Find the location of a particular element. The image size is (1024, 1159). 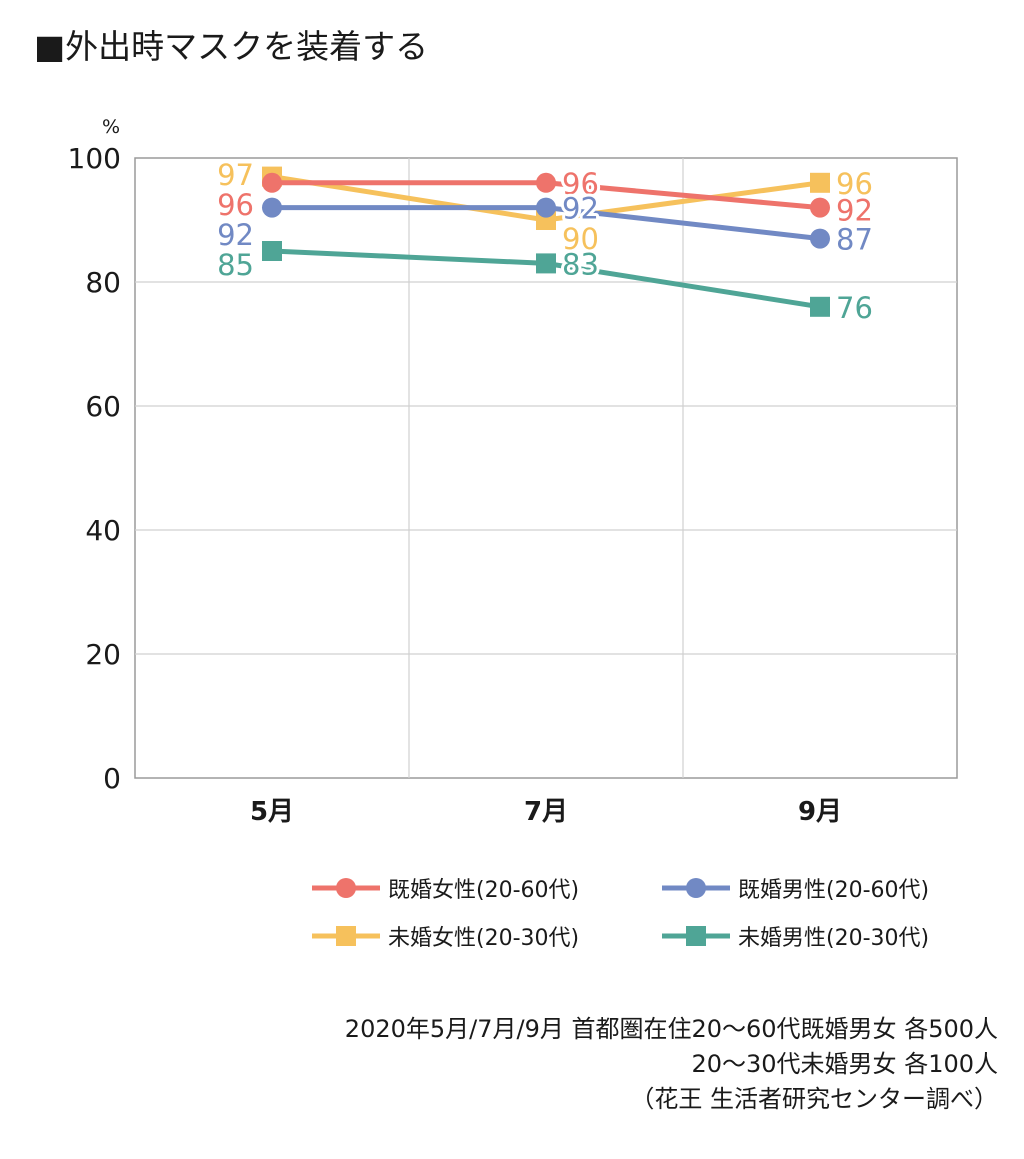

y-tick-label: 40 is located at coordinates (103, 530).